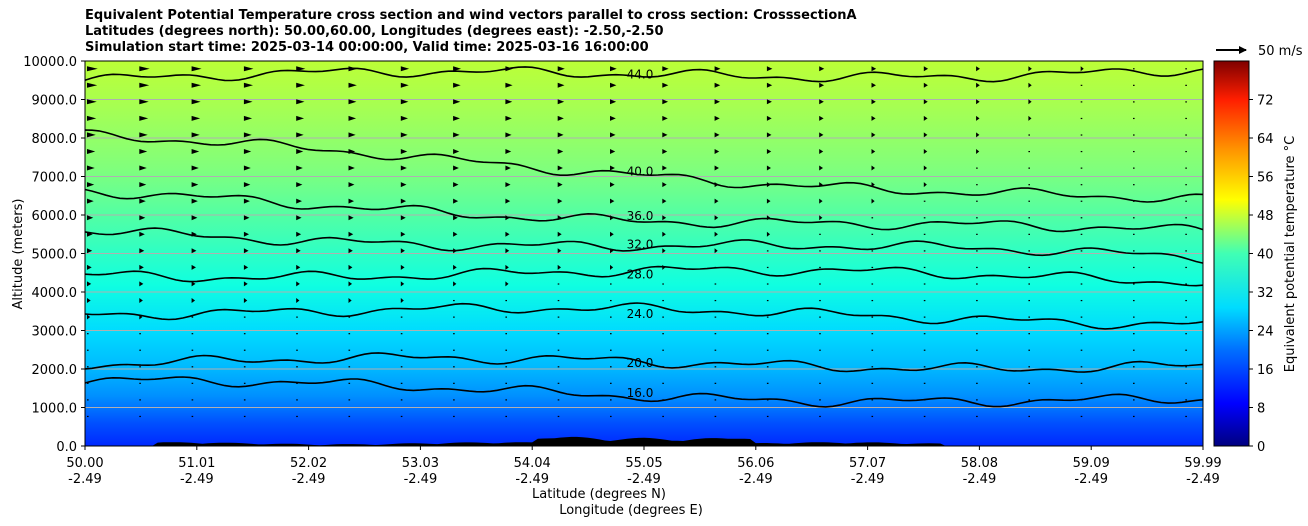 The width and height of the screenshot is (1308, 526). I want to click on x-tick-label-lat: 58.08, so click(979, 463).